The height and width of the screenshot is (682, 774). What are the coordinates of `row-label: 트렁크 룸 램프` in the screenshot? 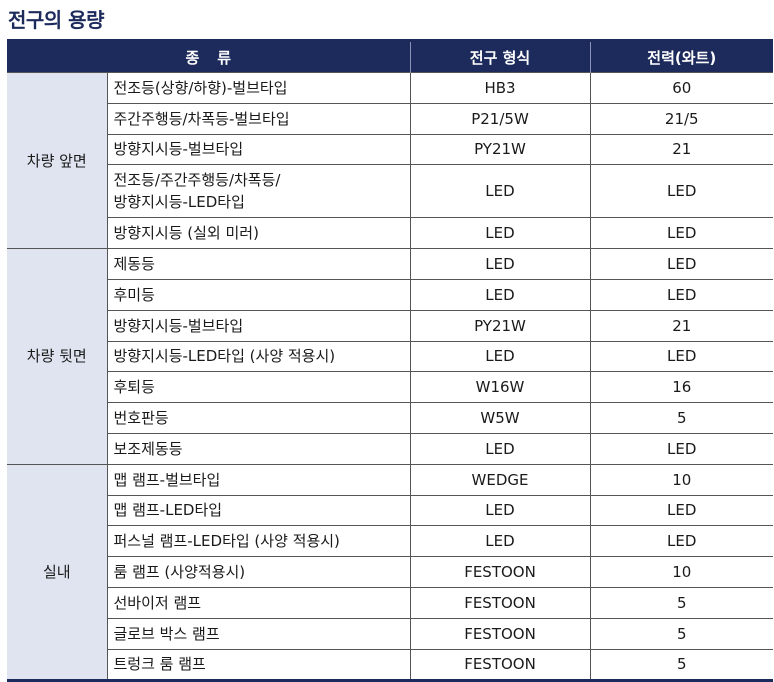 It's located at (258, 665).